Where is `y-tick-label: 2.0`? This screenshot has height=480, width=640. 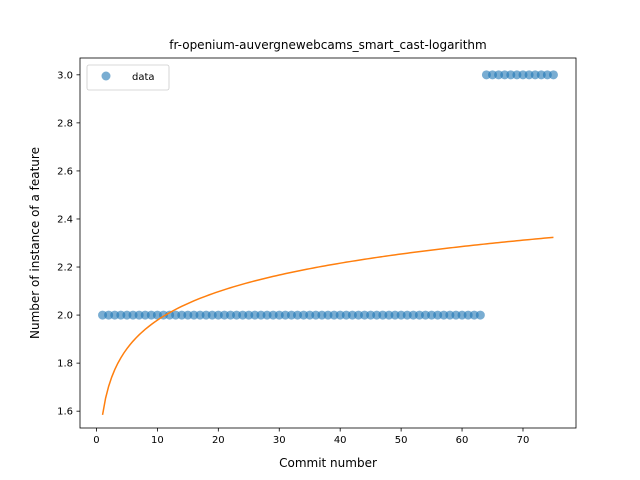 y-tick-label: 2.0 is located at coordinates (65, 316).